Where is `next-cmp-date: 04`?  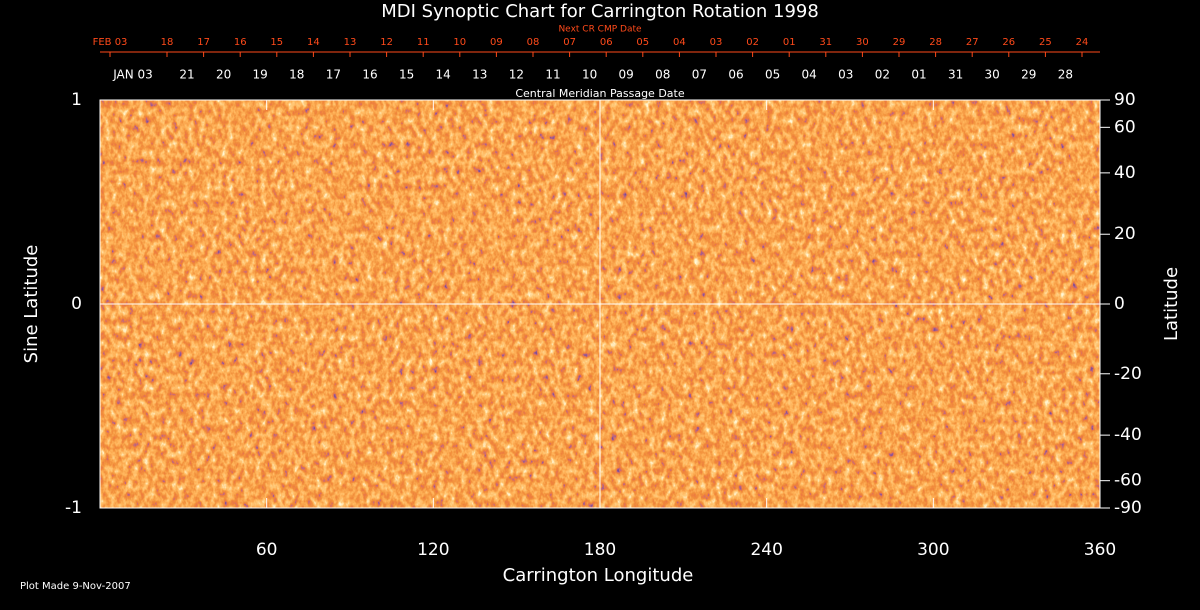 next-cmp-date: 04 is located at coordinates (679, 42).